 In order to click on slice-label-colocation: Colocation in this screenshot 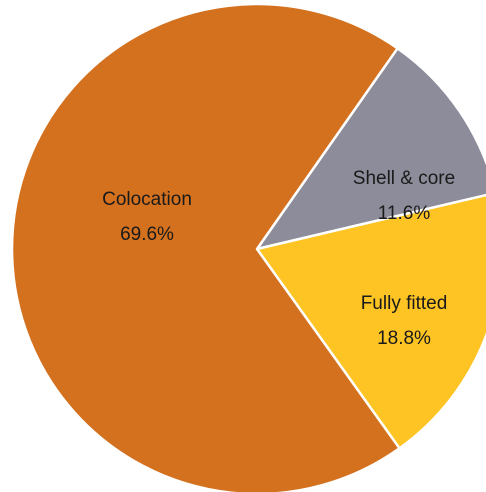, I will do `click(147, 199)`.